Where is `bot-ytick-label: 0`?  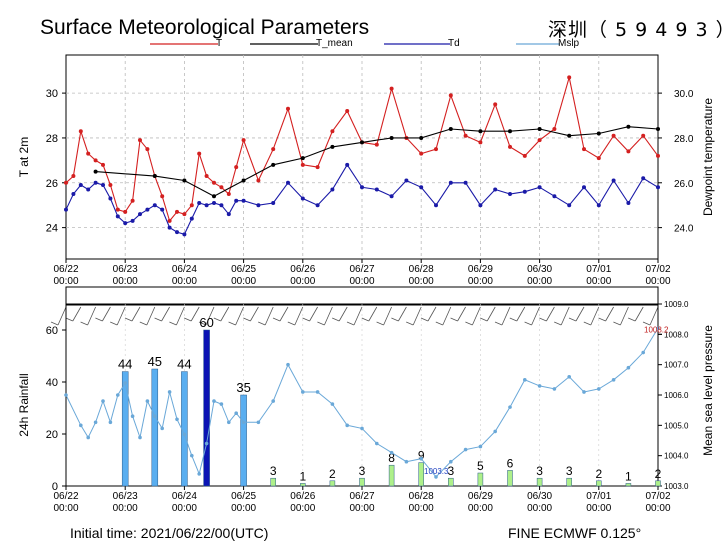 bot-ytick-label: 0 is located at coordinates (55, 487).